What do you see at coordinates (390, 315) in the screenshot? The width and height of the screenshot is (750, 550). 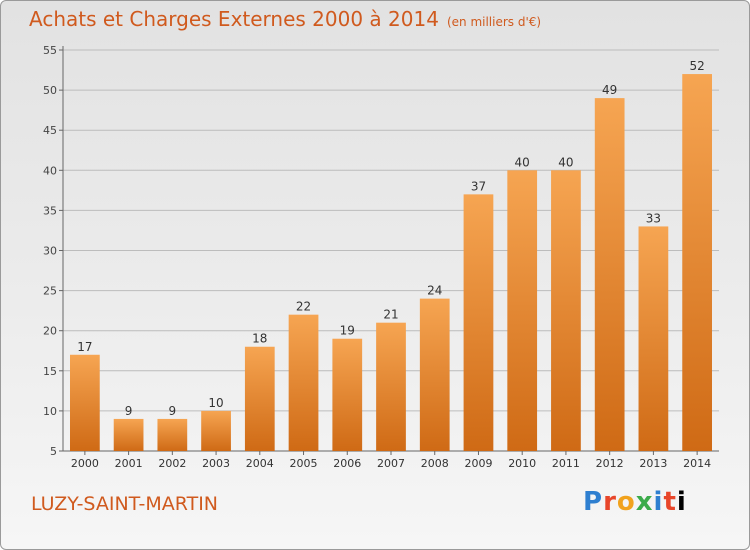 I see `data-label: 21` at bounding box center [390, 315].